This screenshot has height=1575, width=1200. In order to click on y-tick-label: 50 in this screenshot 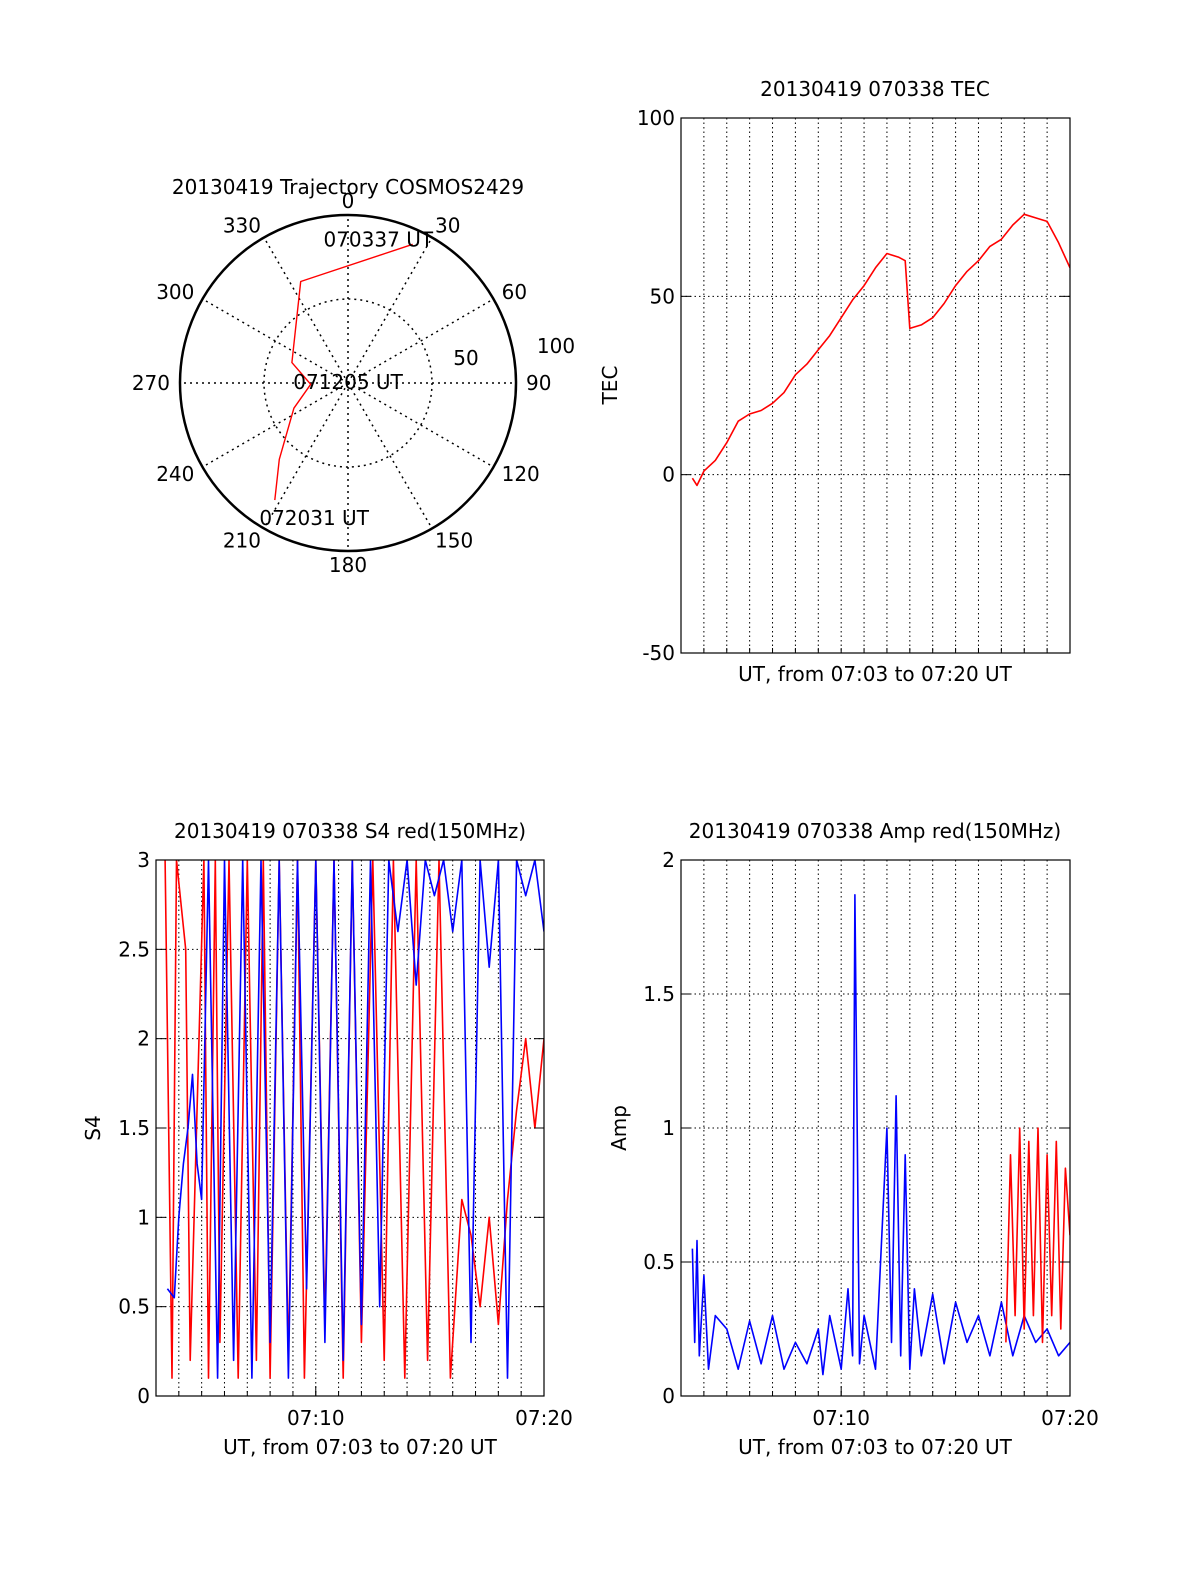, I will do `click(662, 296)`.